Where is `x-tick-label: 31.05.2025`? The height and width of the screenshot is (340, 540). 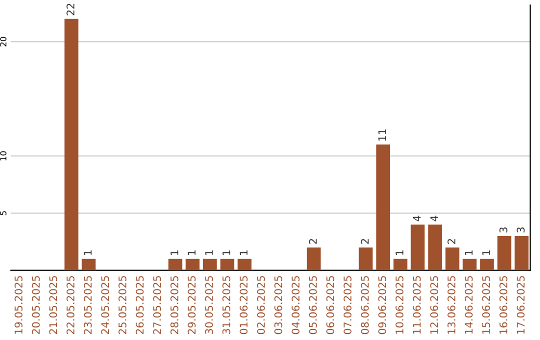
x-tick-label: 31.05.2025 is located at coordinates (226, 305).